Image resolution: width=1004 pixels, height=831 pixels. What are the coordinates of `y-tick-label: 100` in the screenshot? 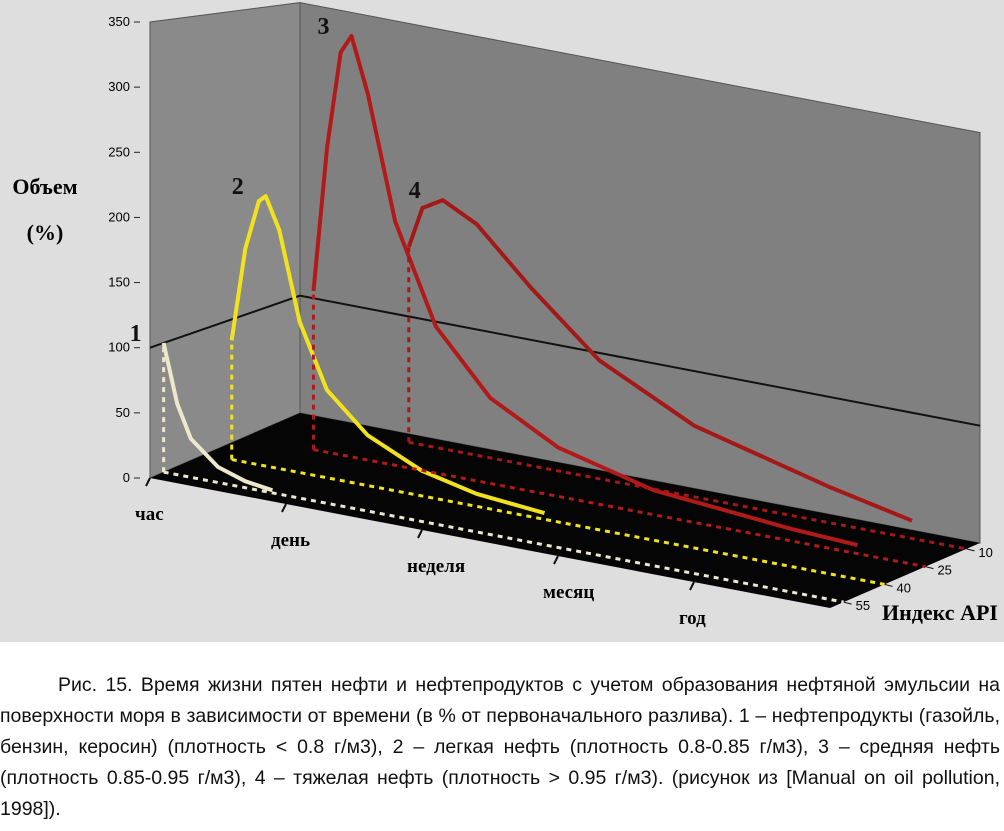 It's located at (119, 347).